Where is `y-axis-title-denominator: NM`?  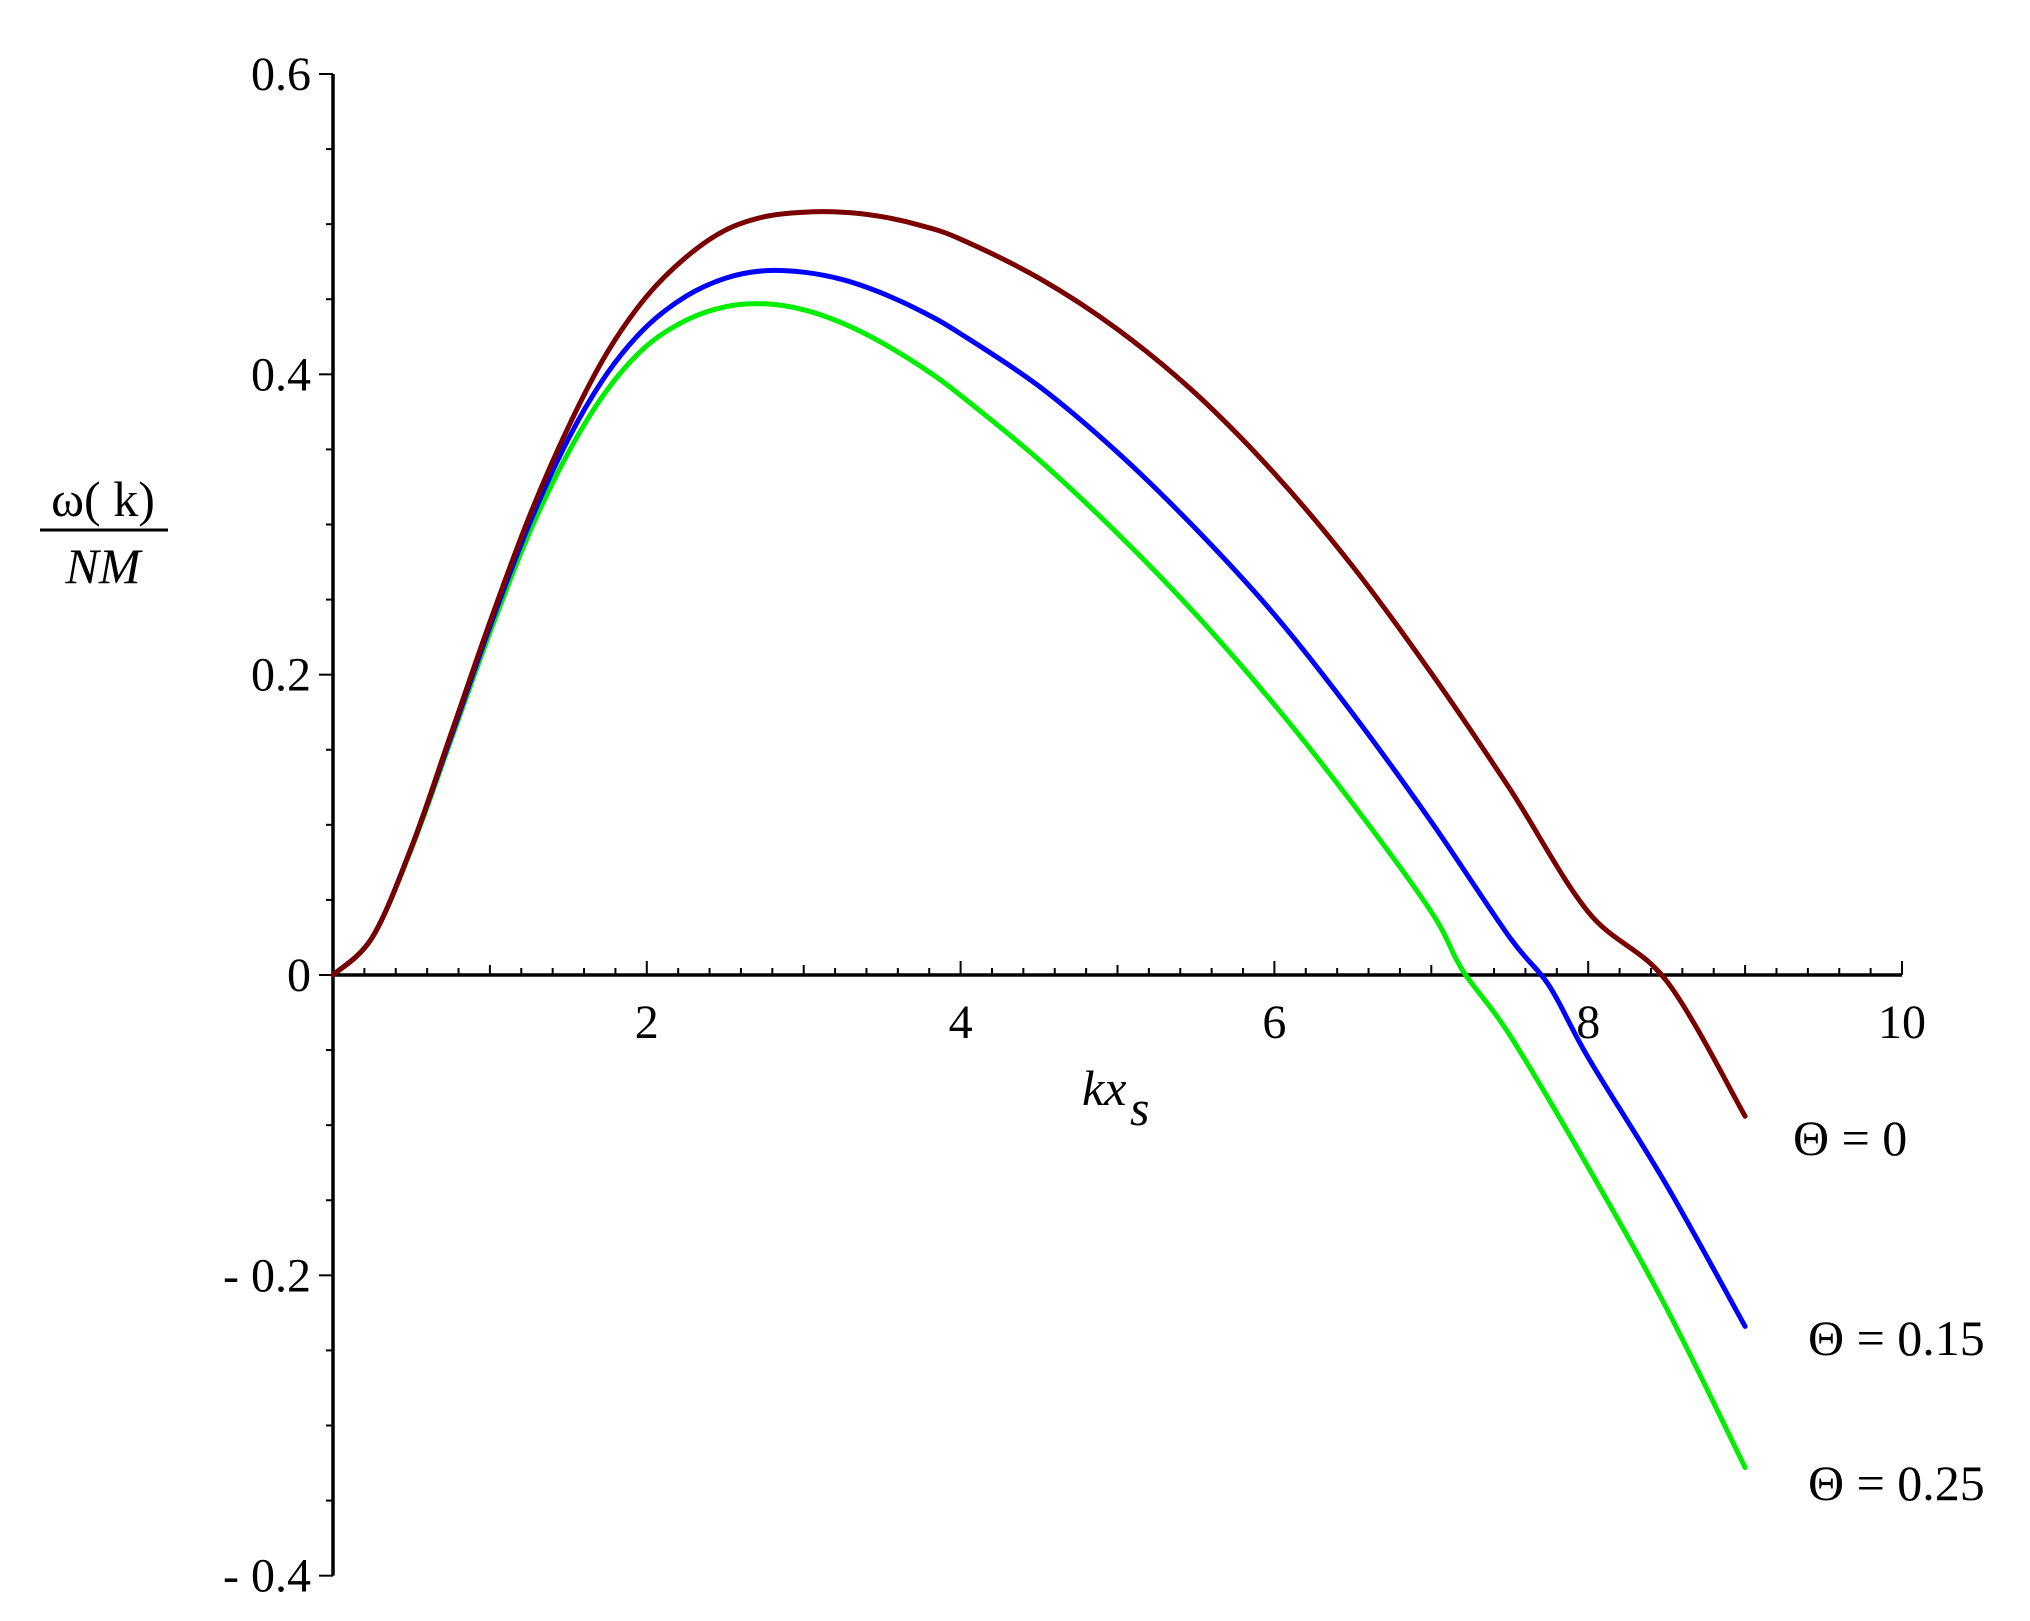
y-axis-title-denominator: NM is located at coordinates (104, 566).